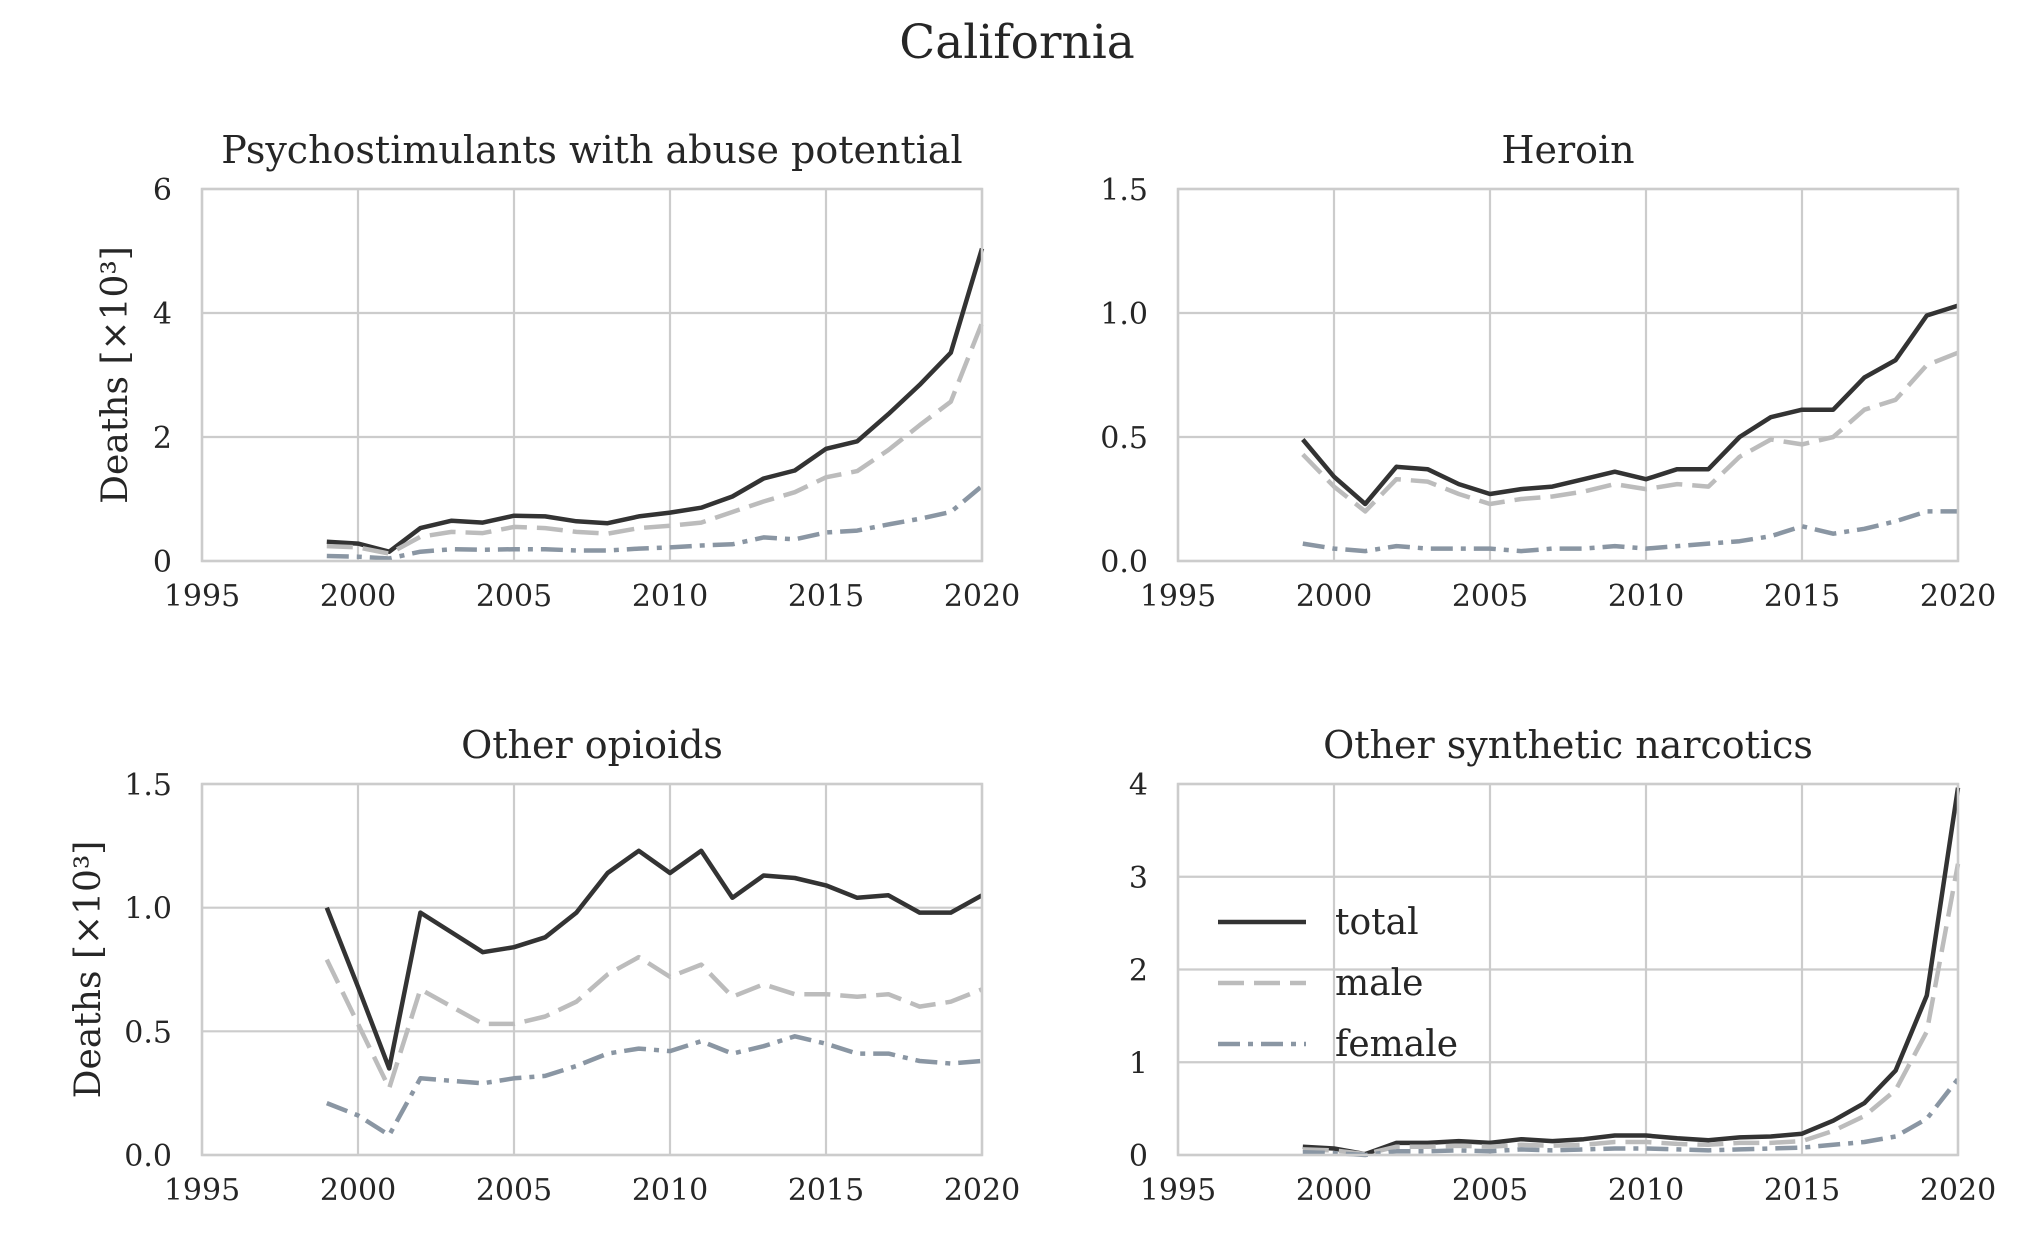  I want to click on panel-title: Heroin, so click(1567, 150).